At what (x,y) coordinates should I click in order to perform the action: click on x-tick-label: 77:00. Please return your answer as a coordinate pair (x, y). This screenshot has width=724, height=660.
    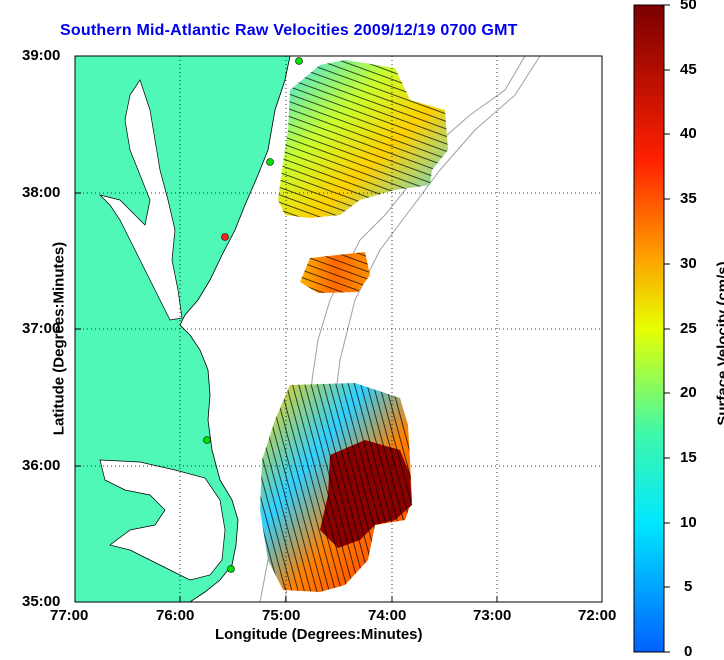
    Looking at the image, I should click on (69, 615).